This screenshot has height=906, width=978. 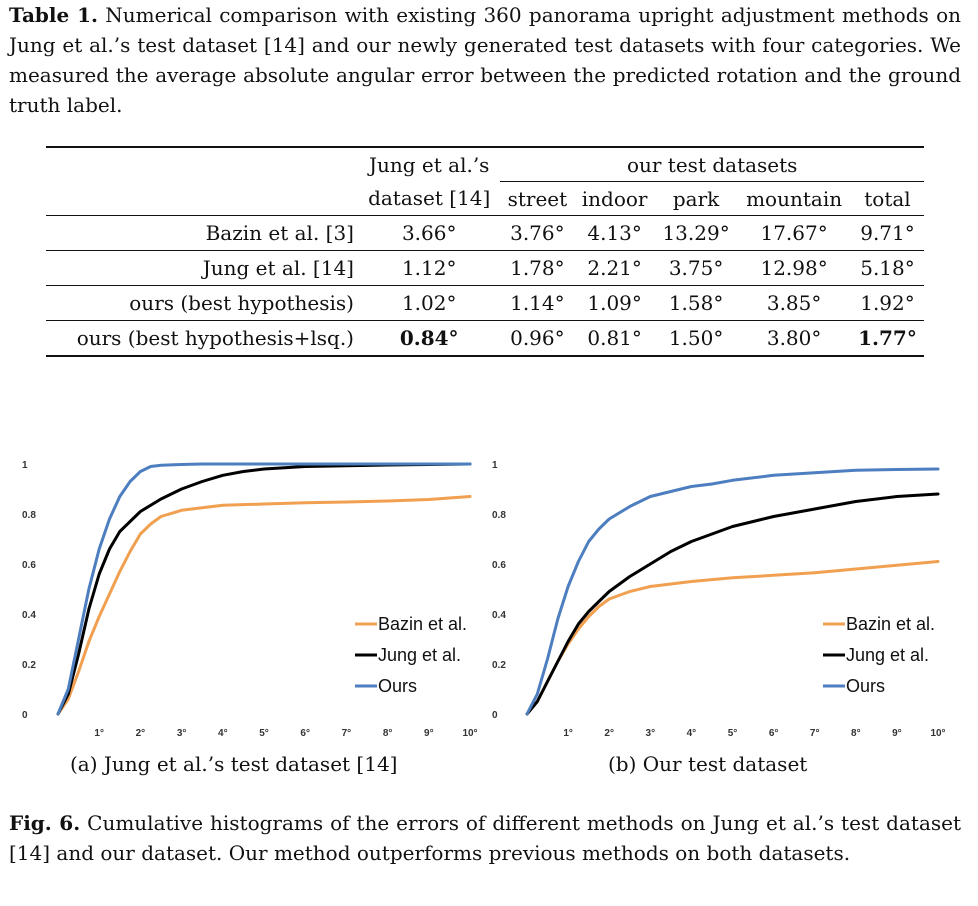 I want to click on value-cell: 12.98°, so click(x=794, y=268).